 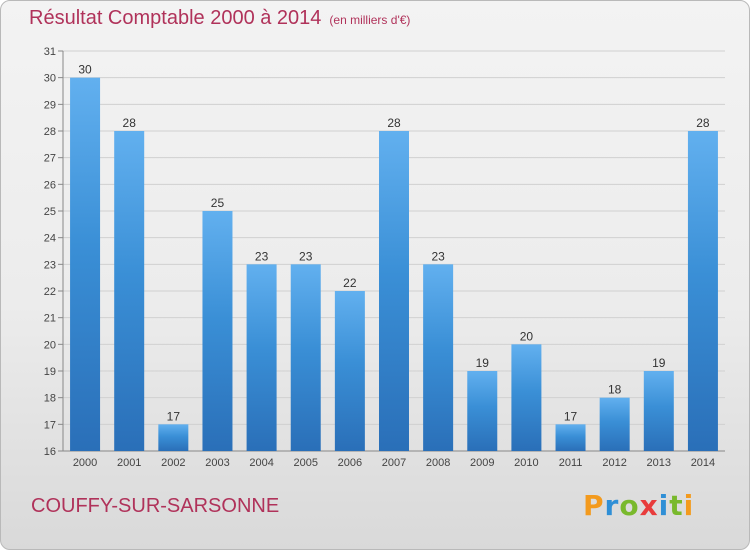 What do you see at coordinates (173, 463) in the screenshot?
I see `x-tick-label-2002: 2002` at bounding box center [173, 463].